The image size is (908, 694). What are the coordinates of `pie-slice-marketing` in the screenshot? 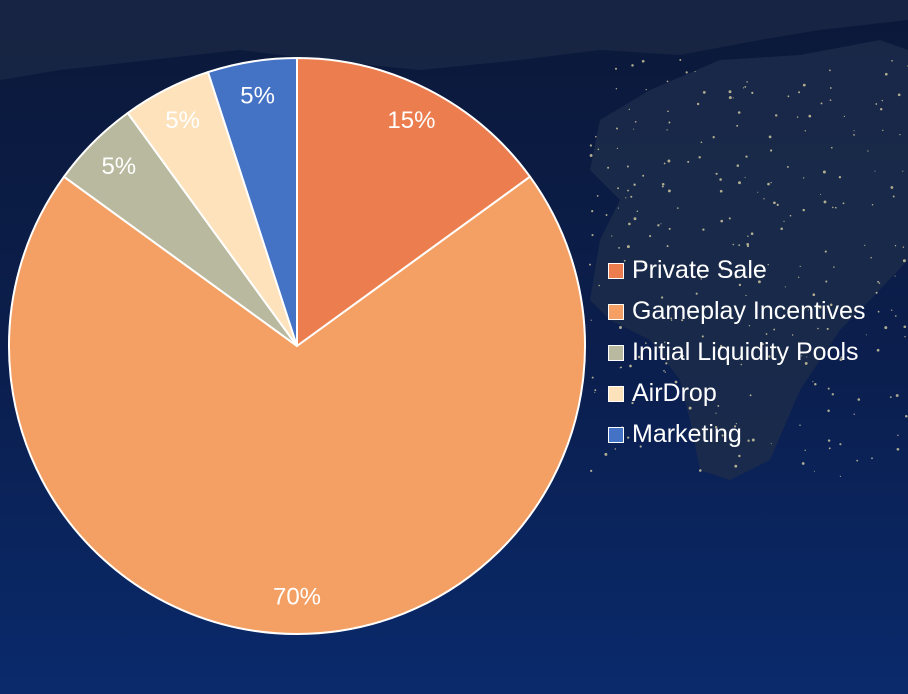 It's located at (252, 202).